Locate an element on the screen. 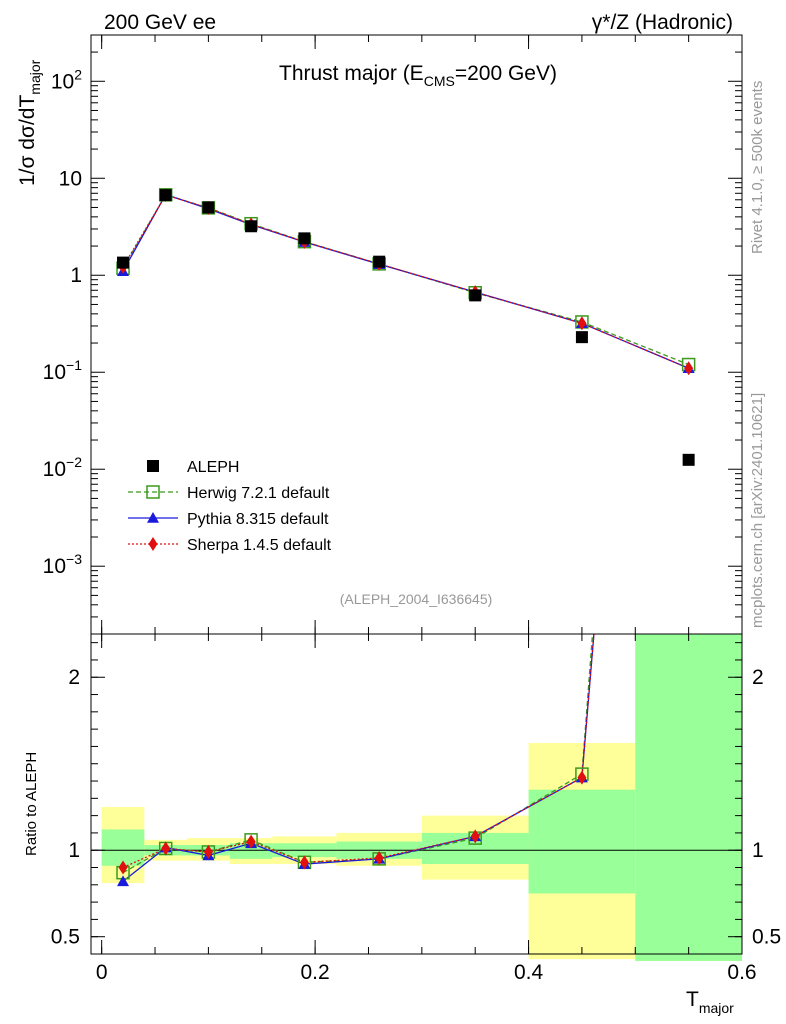 The image size is (786, 1024). legend-label: Sherpa 1.4.5 default is located at coordinates (259, 545).